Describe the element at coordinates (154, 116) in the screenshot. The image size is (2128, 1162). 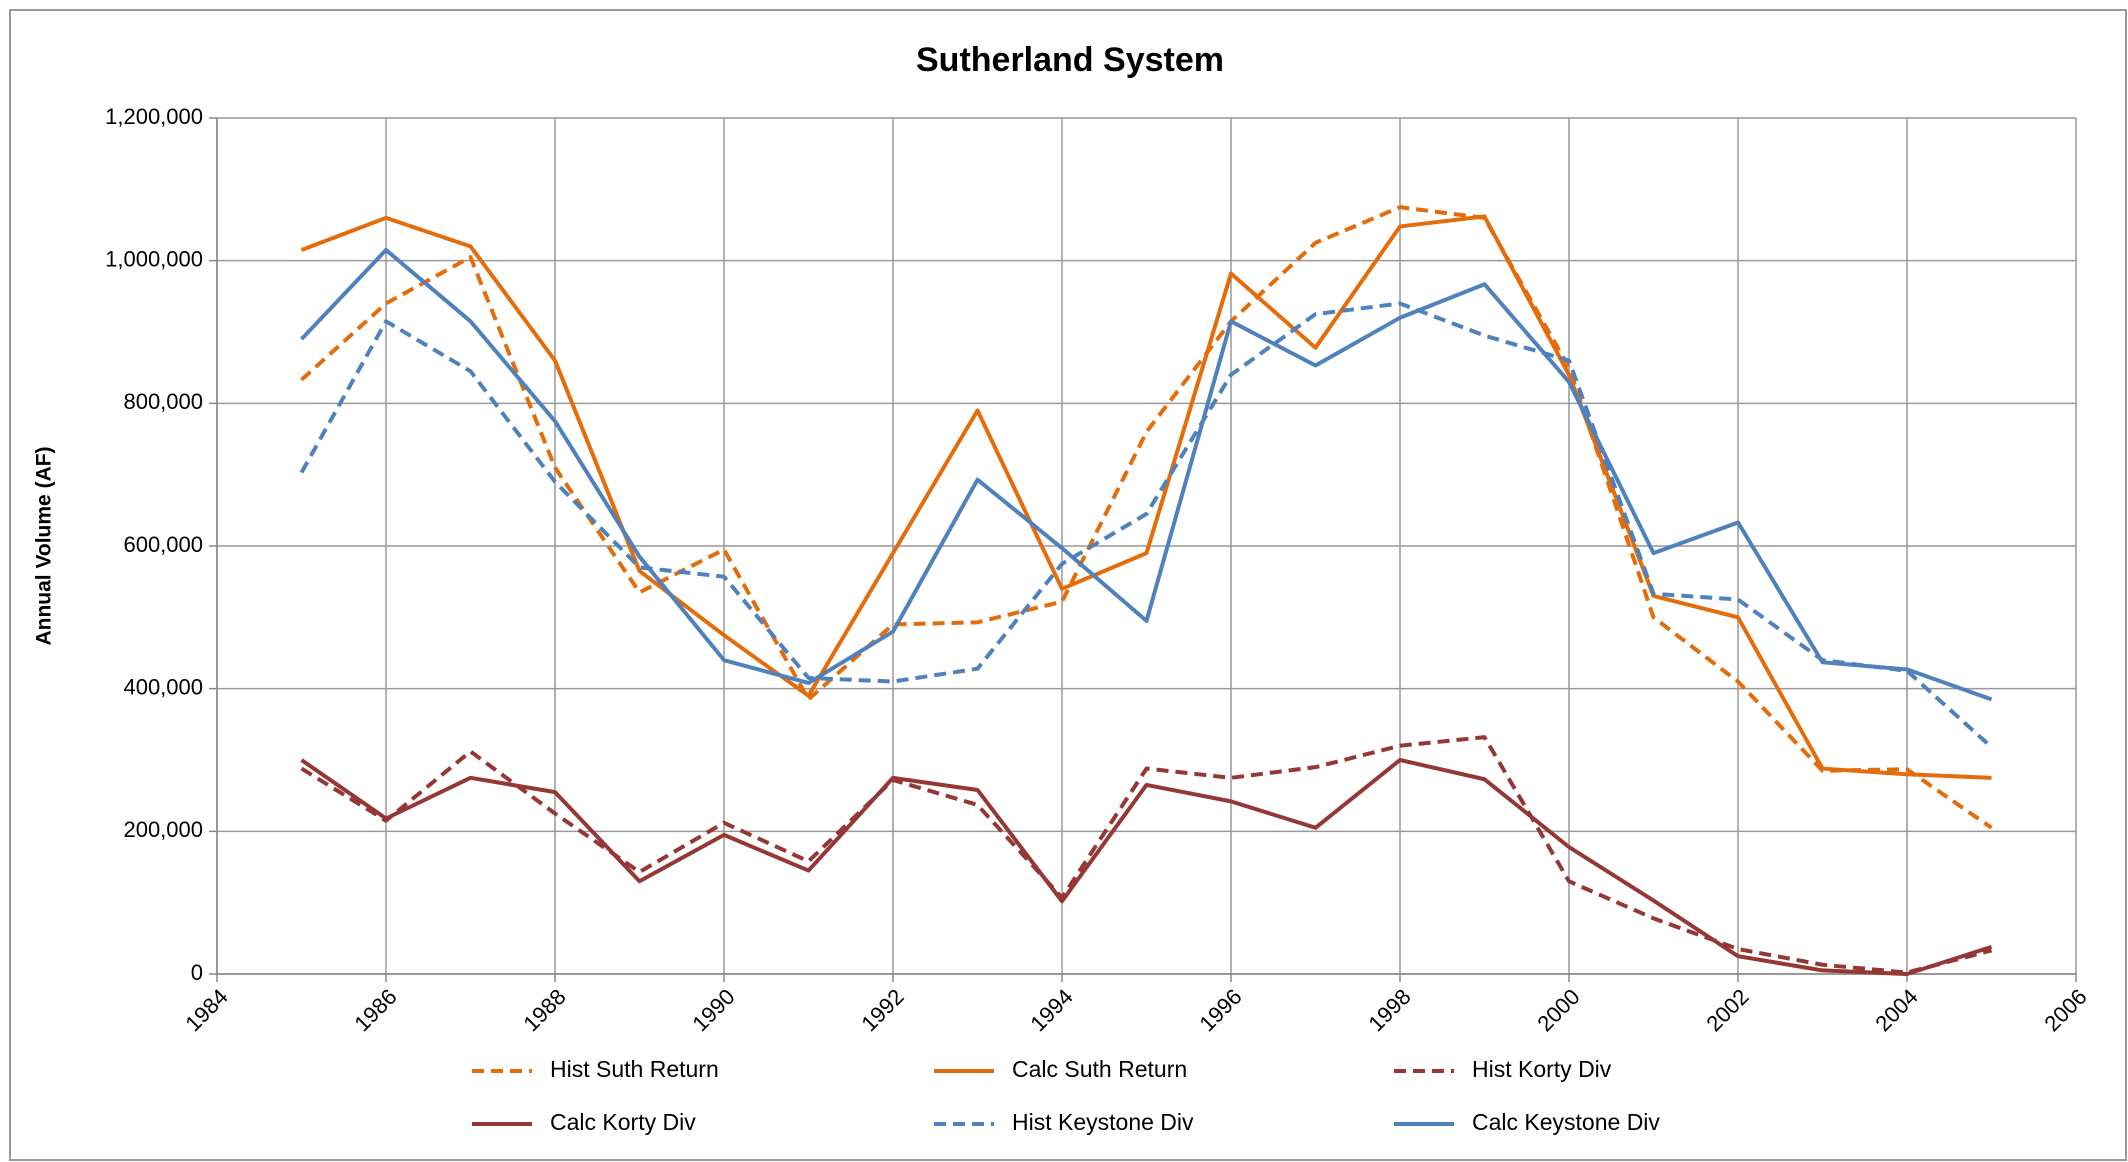
I see `y-tick-label: 1,200,000` at that location.